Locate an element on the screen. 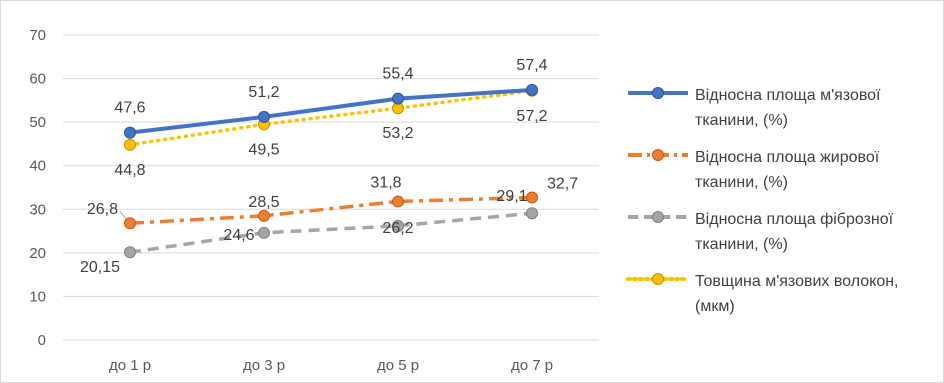  y-axis: 0 10 20 30 40 50 60 70 is located at coordinates (37, 188).